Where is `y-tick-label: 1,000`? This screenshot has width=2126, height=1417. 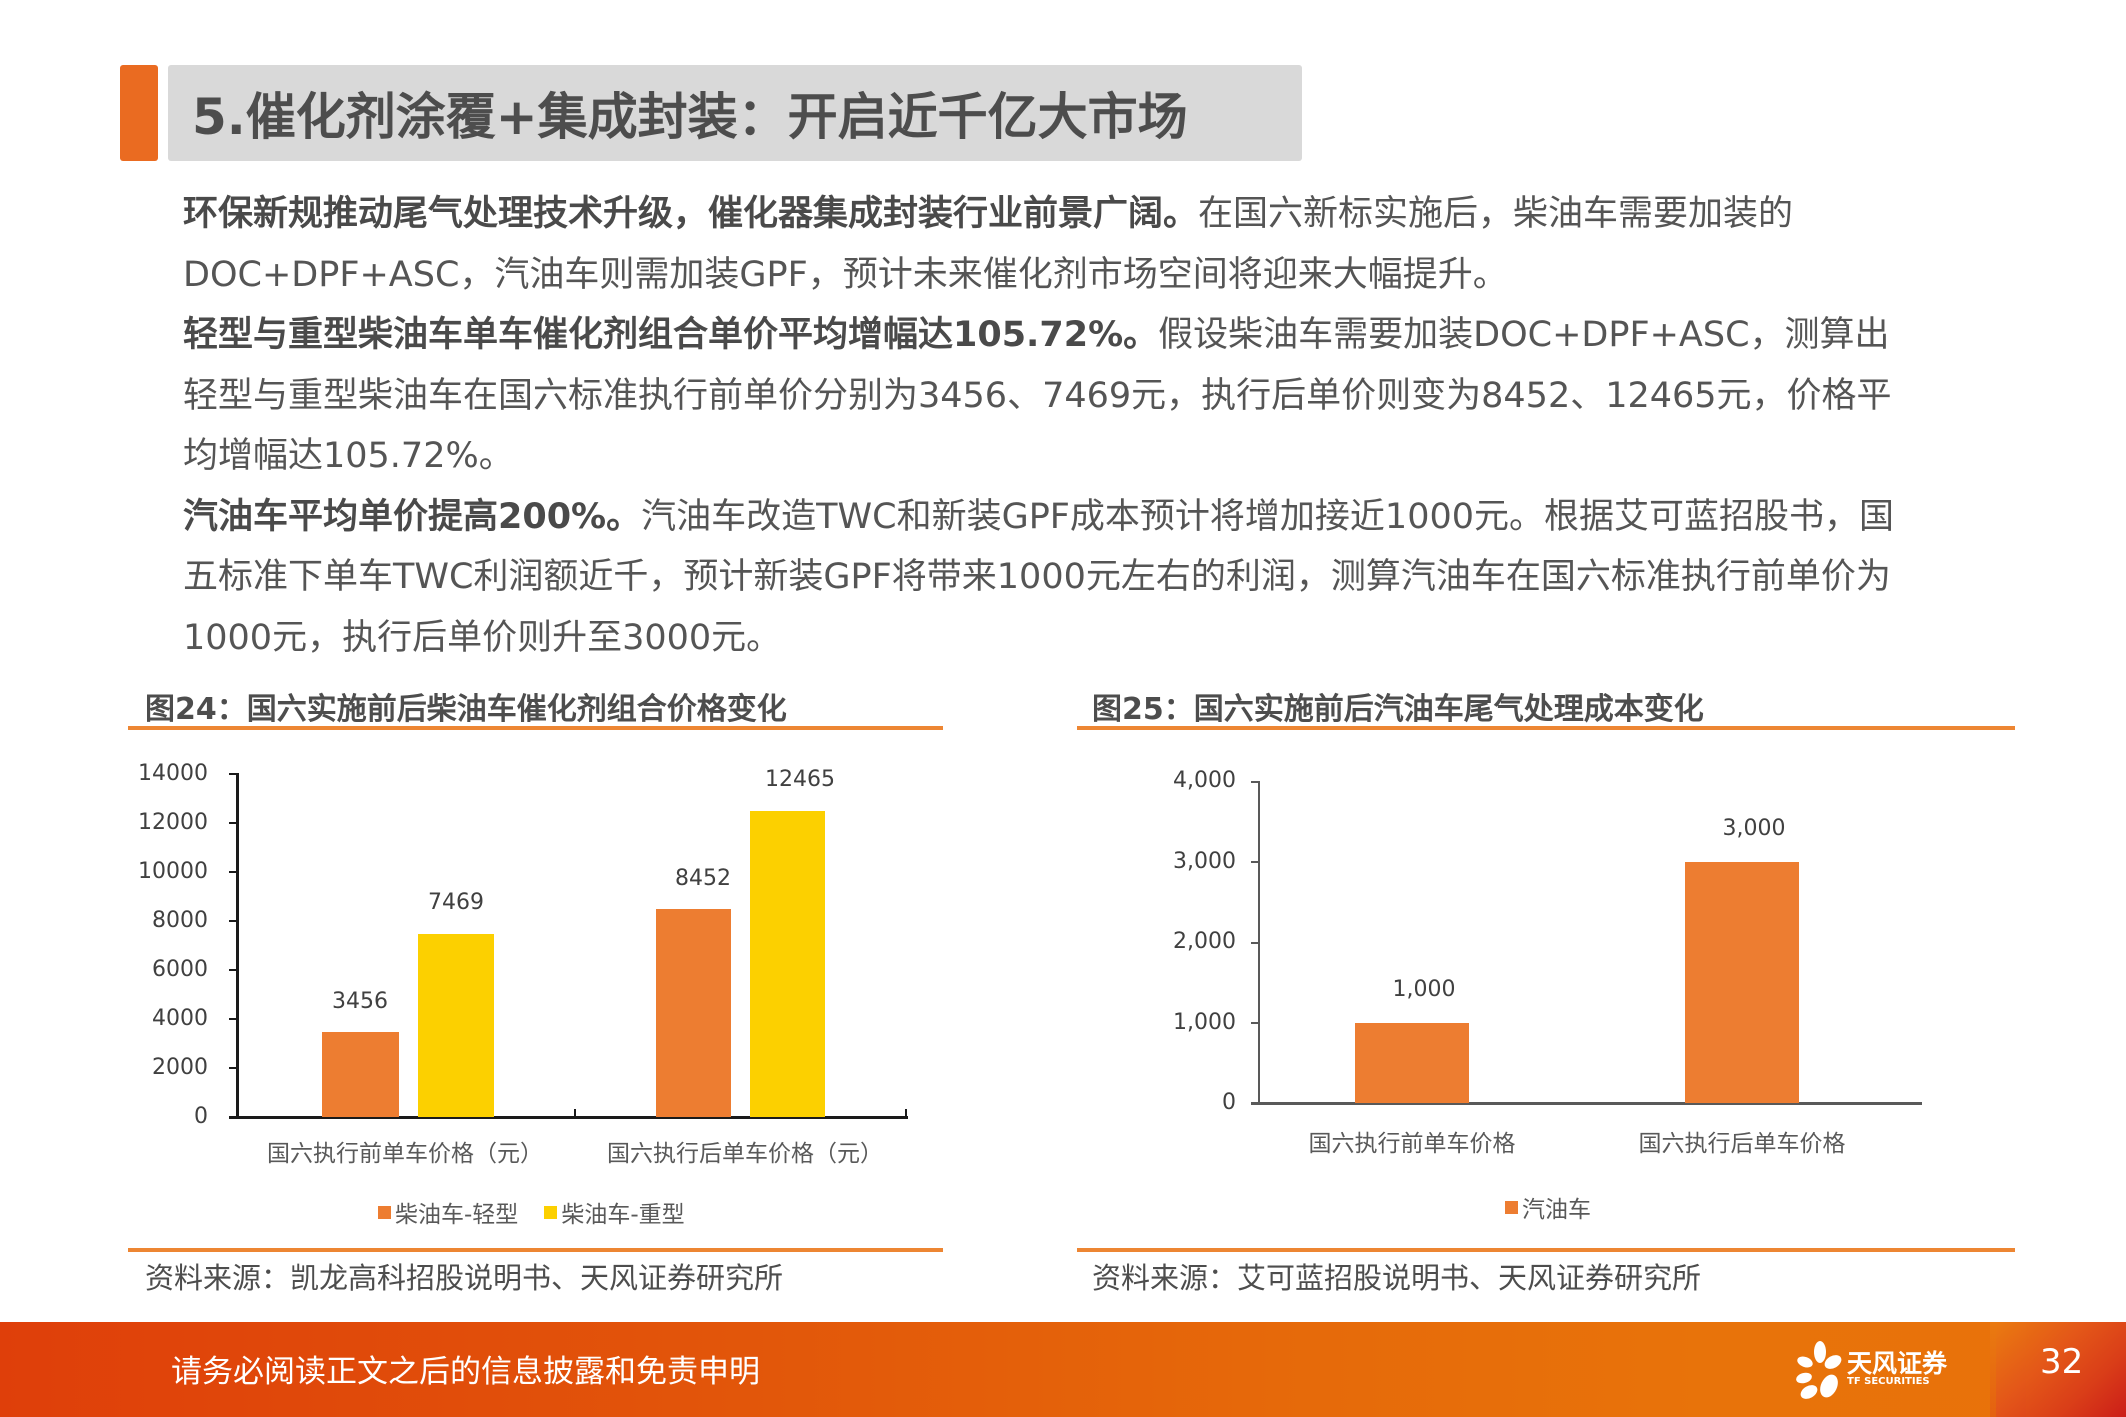
y-tick-label: 1,000 is located at coordinates (1204, 1022).